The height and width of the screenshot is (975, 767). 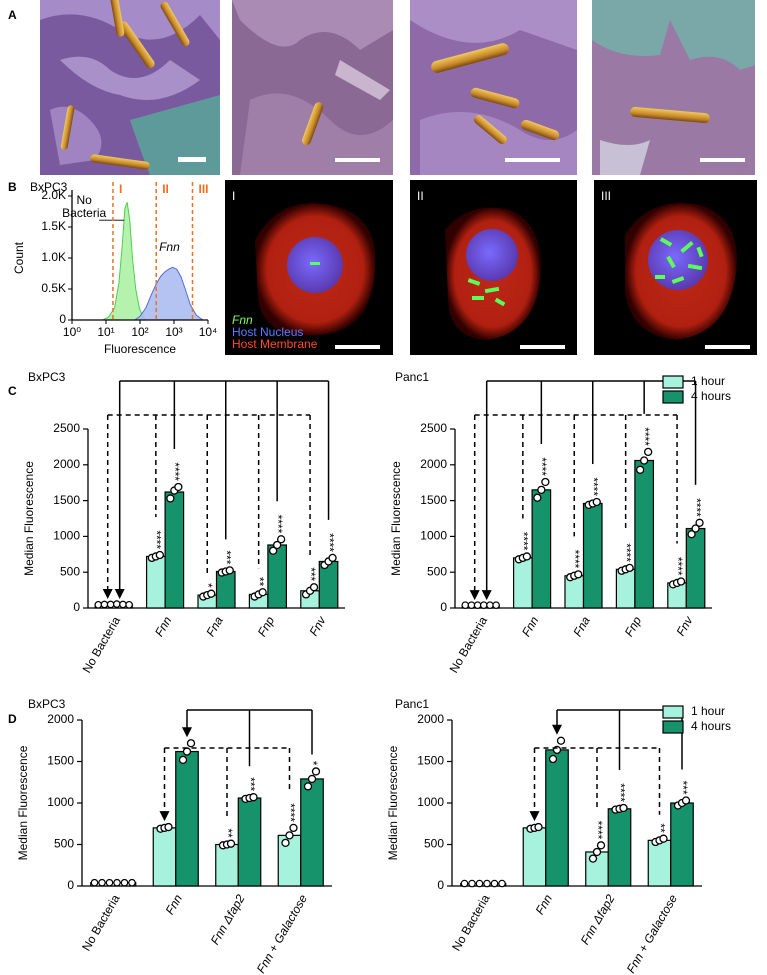 I want to click on fluorescence-image: III, so click(x=675, y=267).